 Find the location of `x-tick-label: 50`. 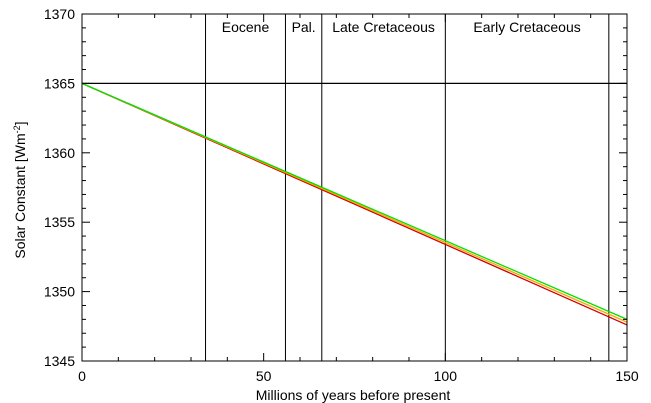

x-tick-label: 50 is located at coordinates (264, 376).